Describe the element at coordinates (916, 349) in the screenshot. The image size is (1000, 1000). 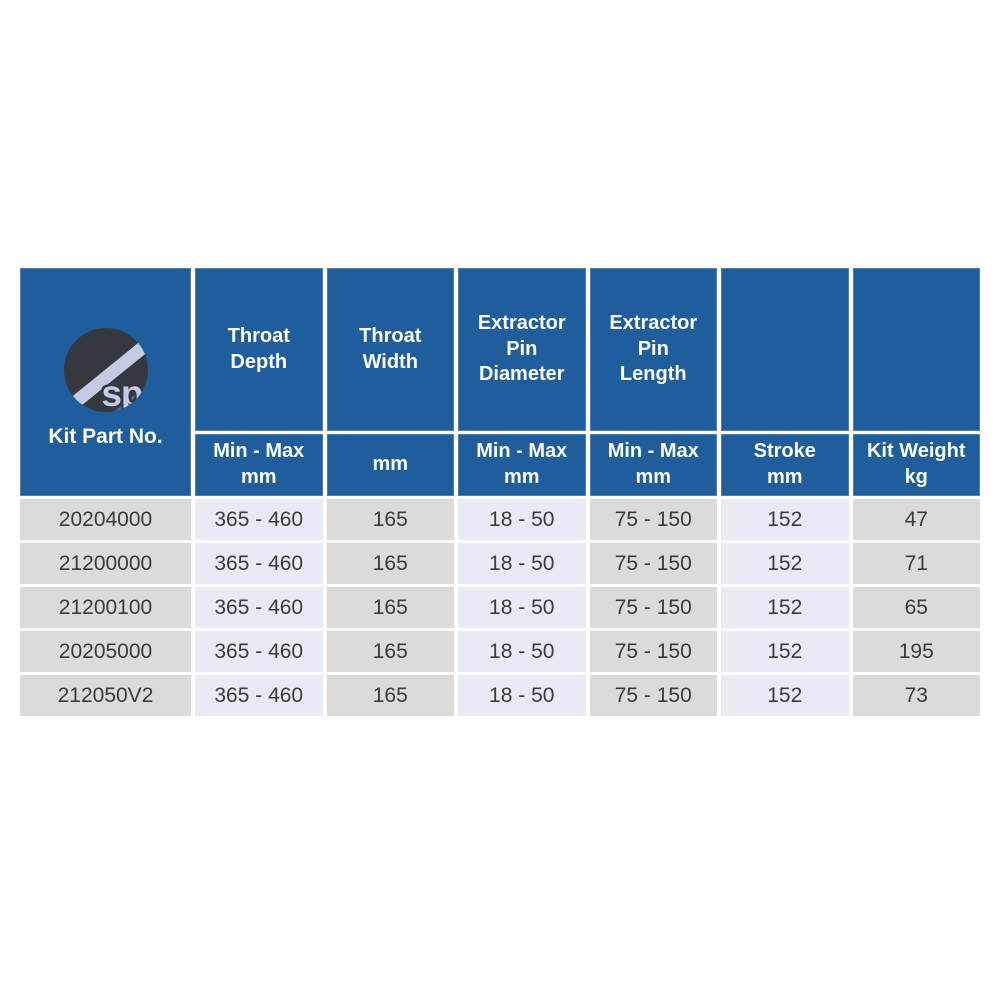
I see `header-kit-weight-blank` at that location.